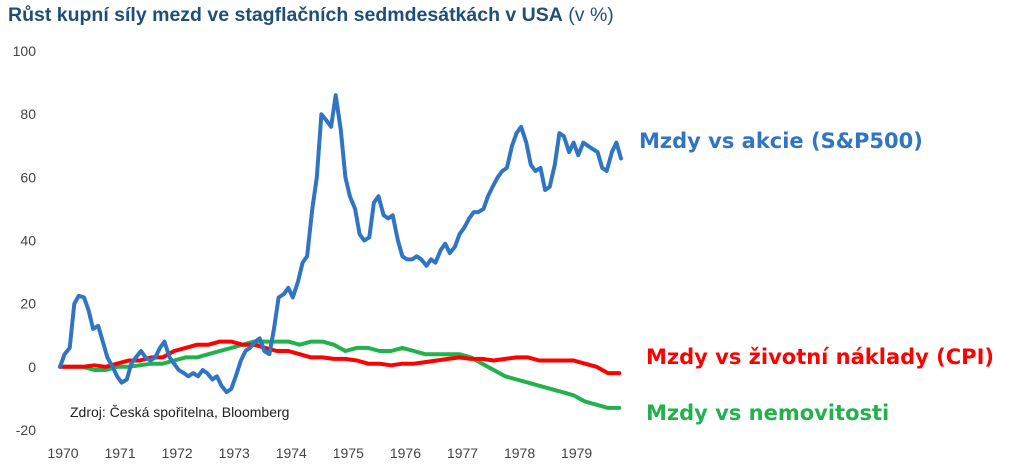  I want to click on series-label: Mzdy vs nemovitosti, so click(767, 413).